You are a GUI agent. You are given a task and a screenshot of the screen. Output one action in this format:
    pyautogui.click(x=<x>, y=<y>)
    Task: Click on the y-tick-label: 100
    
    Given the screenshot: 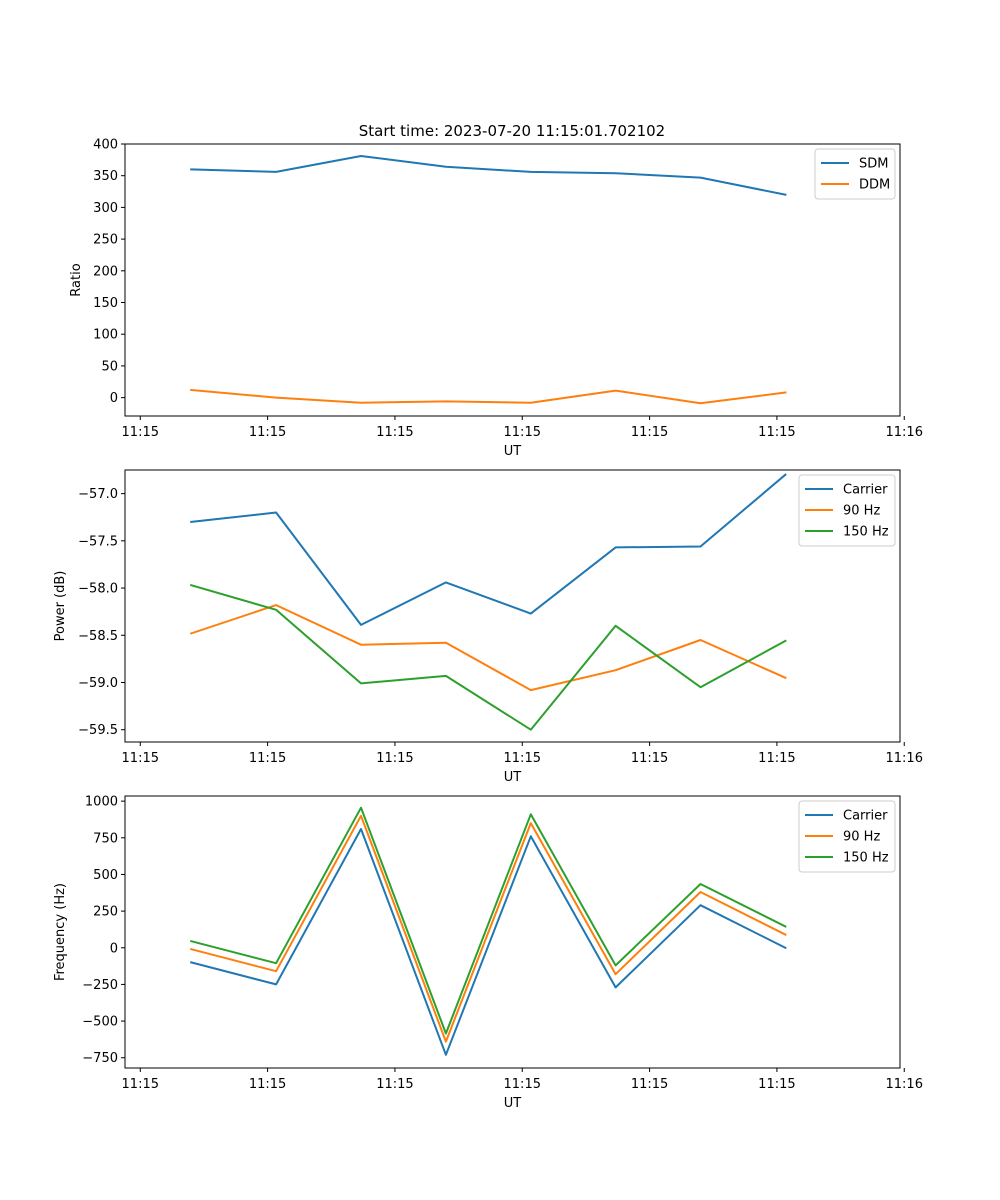 What is the action you would take?
    pyautogui.click(x=105, y=335)
    